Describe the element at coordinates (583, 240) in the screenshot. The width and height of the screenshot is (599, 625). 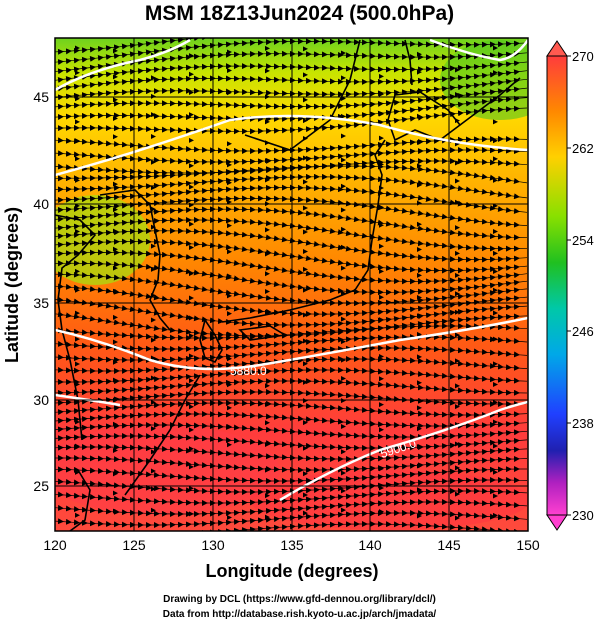
I see `colorbar-tick-254: 254` at that location.